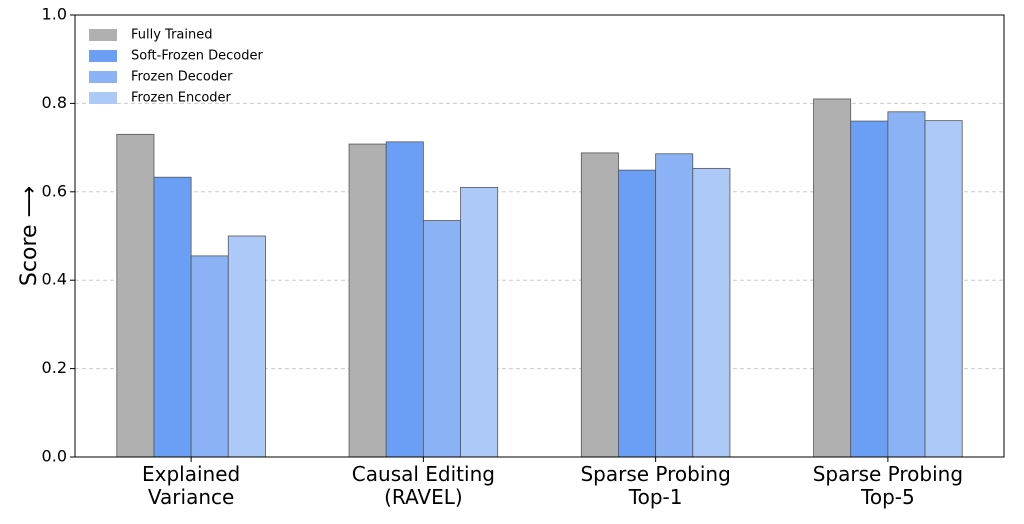  I want to click on legend-label: Soft-Frozen Decoder, so click(197, 56).